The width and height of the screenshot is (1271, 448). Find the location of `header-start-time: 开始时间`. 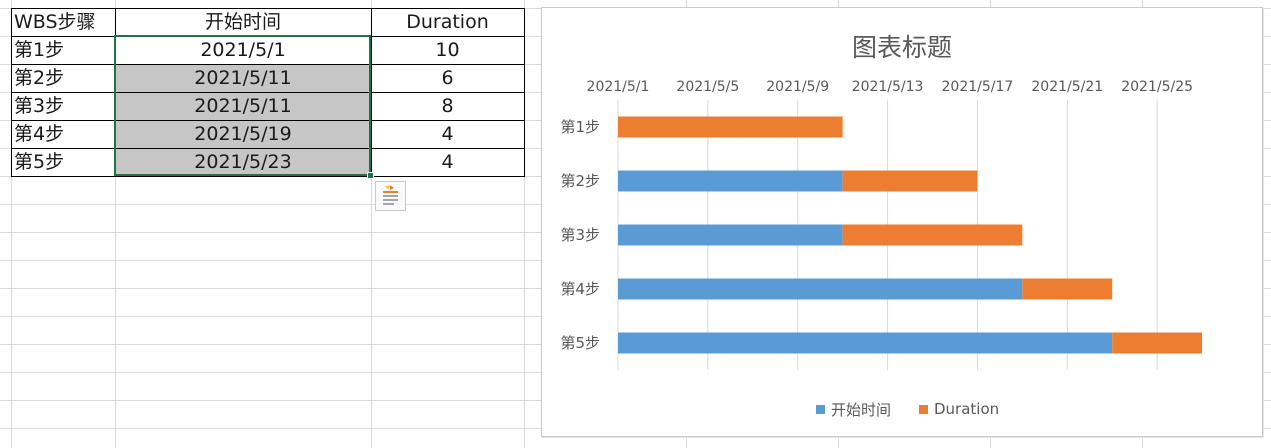

header-start-time: 开始时间 is located at coordinates (242, 22).